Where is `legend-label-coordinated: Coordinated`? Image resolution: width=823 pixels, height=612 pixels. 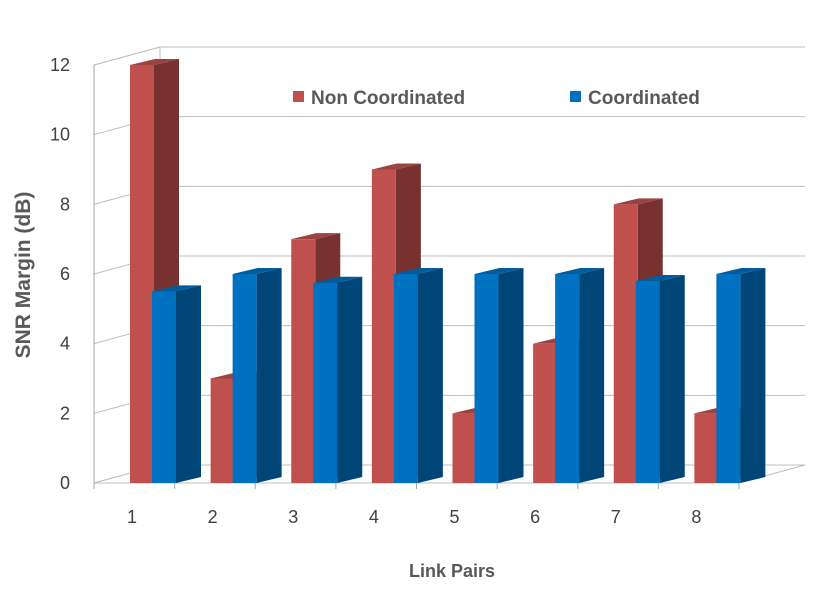 legend-label-coordinated: Coordinated is located at coordinates (644, 98).